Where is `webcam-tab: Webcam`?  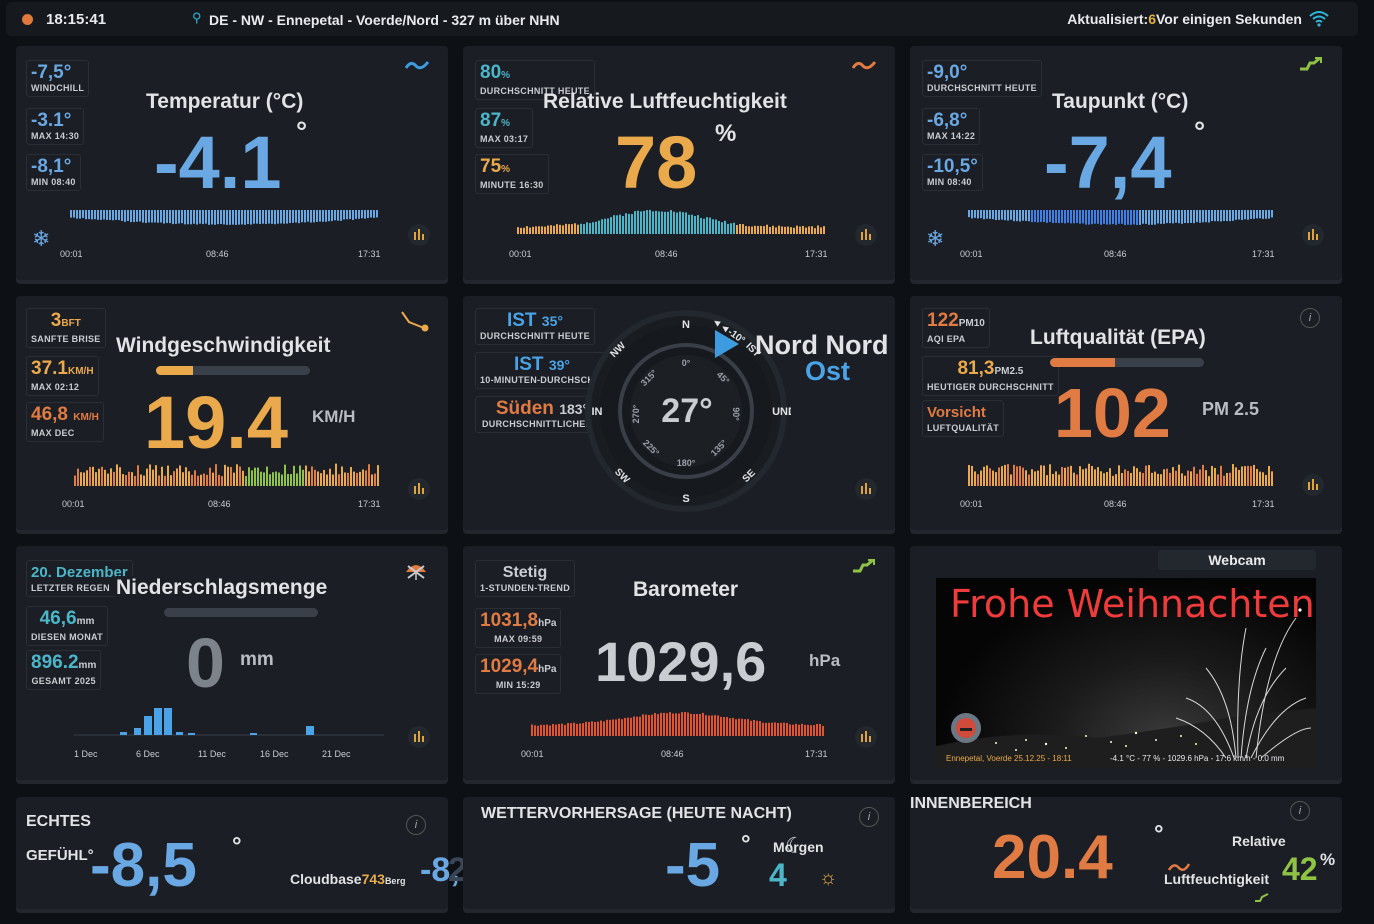
webcam-tab: Webcam is located at coordinates (1237, 560).